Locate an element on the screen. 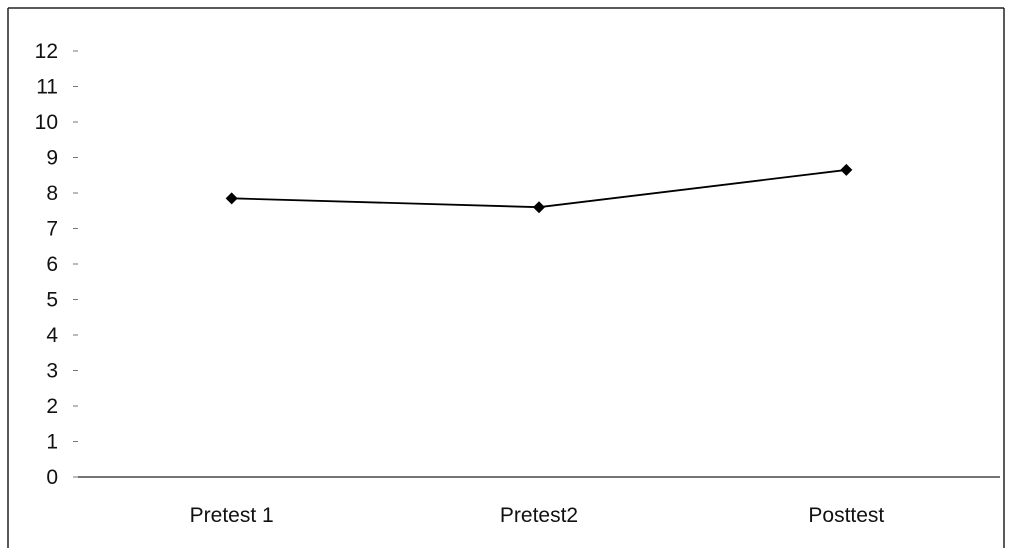 The width and height of the screenshot is (1009, 552). y-tick-label: 9 is located at coordinates (52, 158).